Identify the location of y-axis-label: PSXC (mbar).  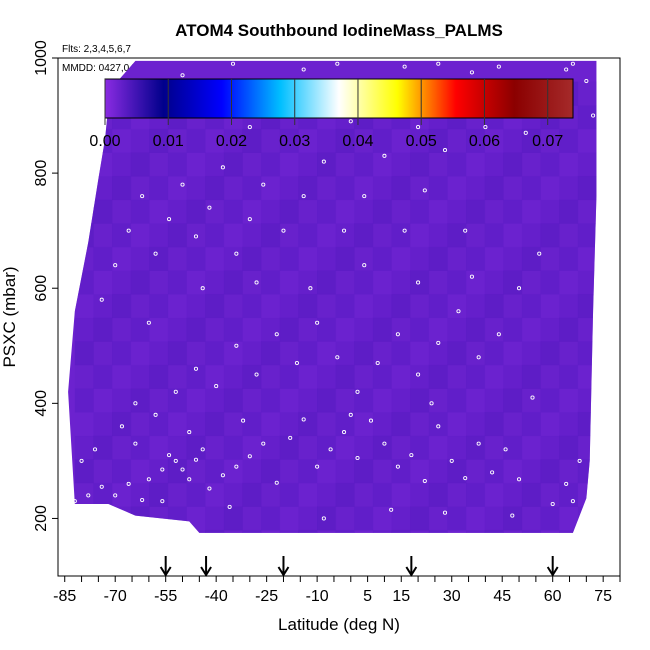
(9, 316).